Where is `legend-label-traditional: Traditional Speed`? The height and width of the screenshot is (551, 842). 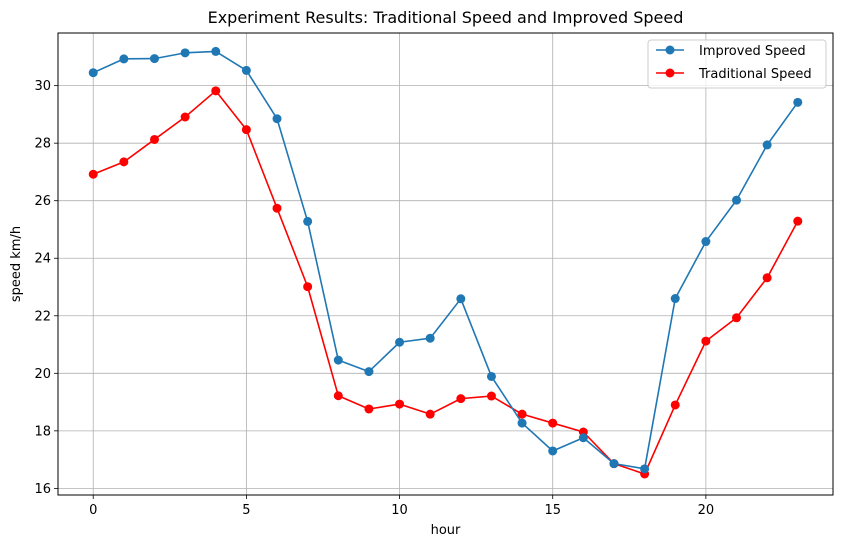
legend-label-traditional: Traditional Speed is located at coordinates (755, 74).